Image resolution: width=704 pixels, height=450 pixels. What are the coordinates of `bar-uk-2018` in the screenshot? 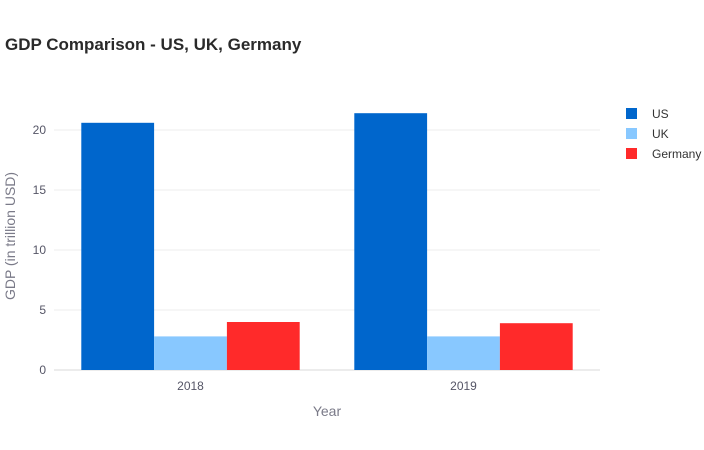 It's located at (190, 353).